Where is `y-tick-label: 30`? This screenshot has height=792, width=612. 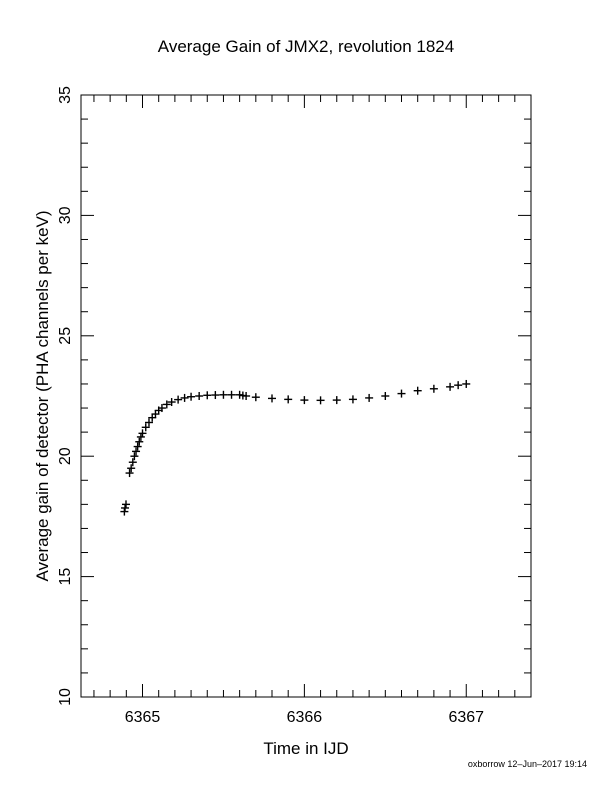
y-tick-label: 30 is located at coordinates (65, 215).